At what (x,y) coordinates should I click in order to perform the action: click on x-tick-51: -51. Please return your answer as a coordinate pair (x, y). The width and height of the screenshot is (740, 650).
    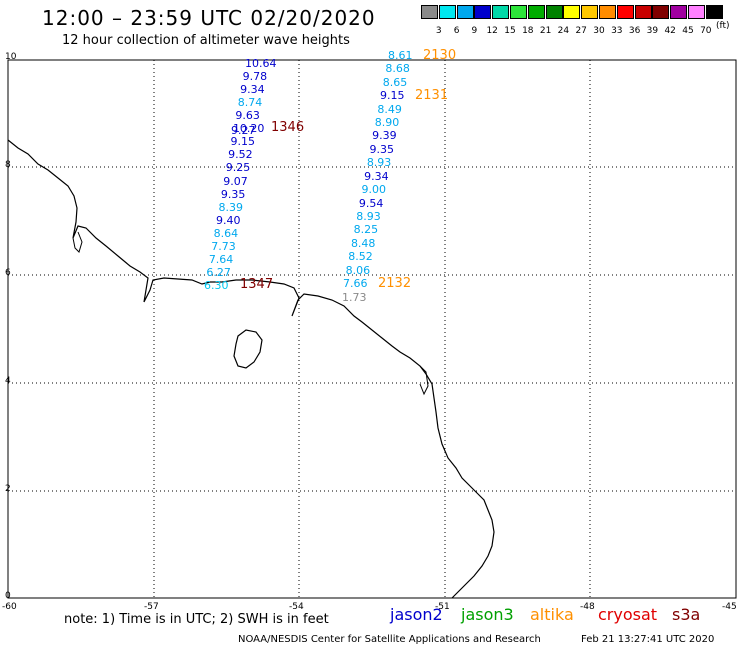
    Looking at the image, I should click on (442, 607).